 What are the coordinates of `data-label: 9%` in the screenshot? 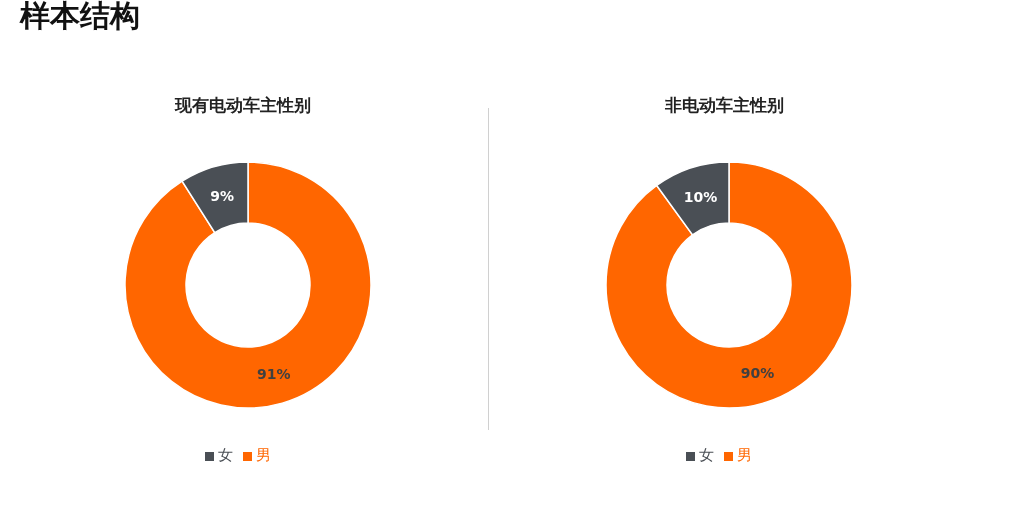 It's located at (222, 196).